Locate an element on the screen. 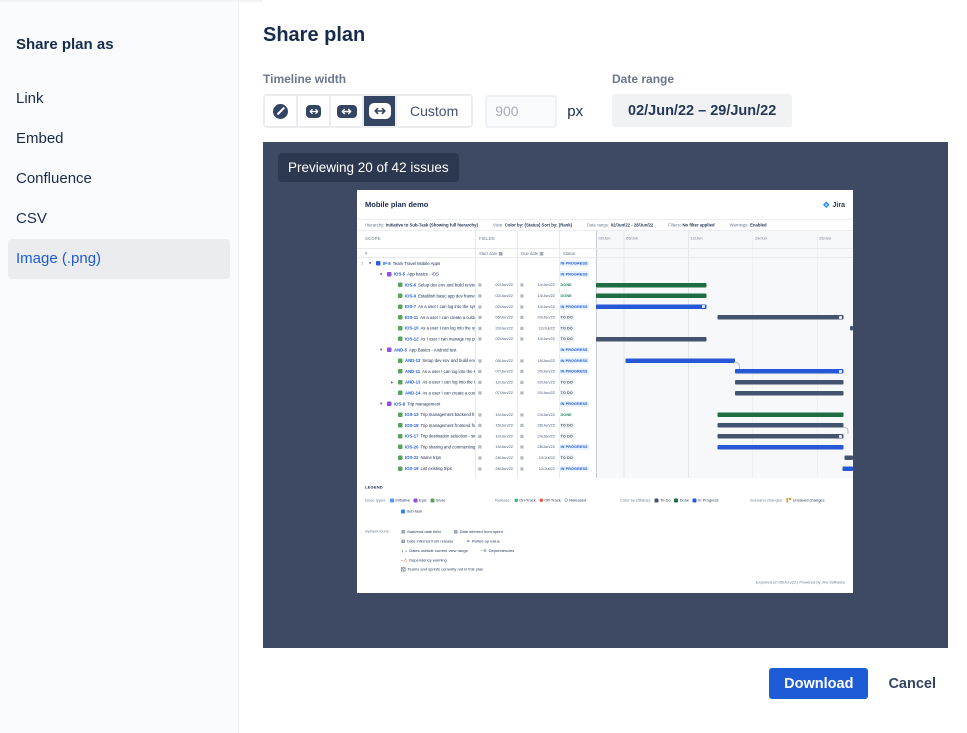  issue-key: AND-14 is located at coordinates (413, 393).